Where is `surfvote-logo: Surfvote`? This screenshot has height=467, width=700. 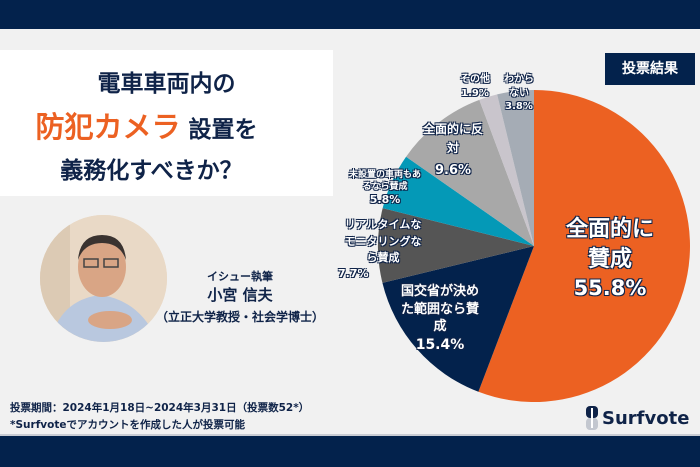 surfvote-logo: Surfvote is located at coordinates (637, 418).